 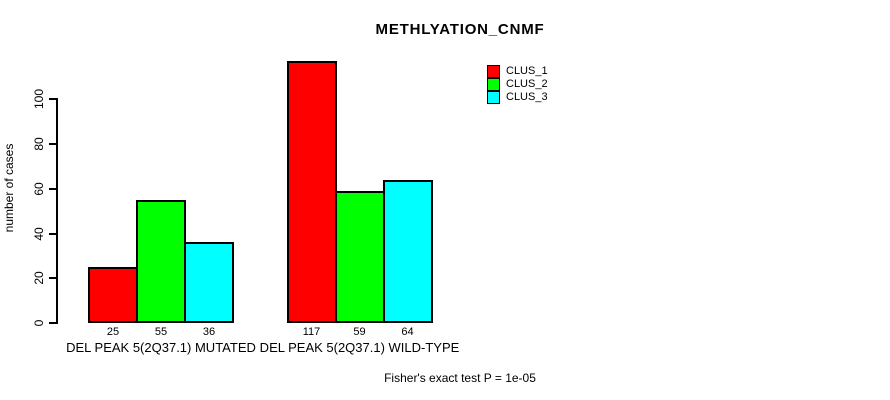 What do you see at coordinates (527, 84) in the screenshot?
I see `legend-label: CLUS_2` at bounding box center [527, 84].